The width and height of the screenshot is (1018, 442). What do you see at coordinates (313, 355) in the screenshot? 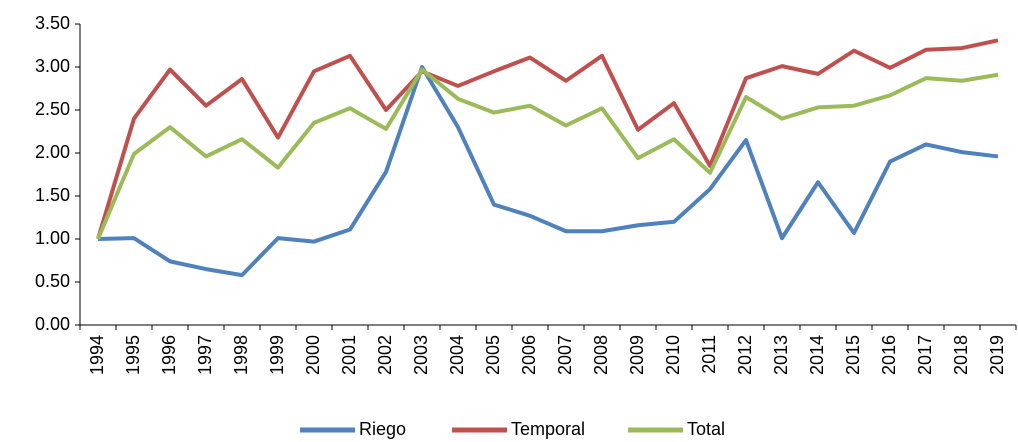
I see `x-tick-label: 2000` at bounding box center [313, 355].